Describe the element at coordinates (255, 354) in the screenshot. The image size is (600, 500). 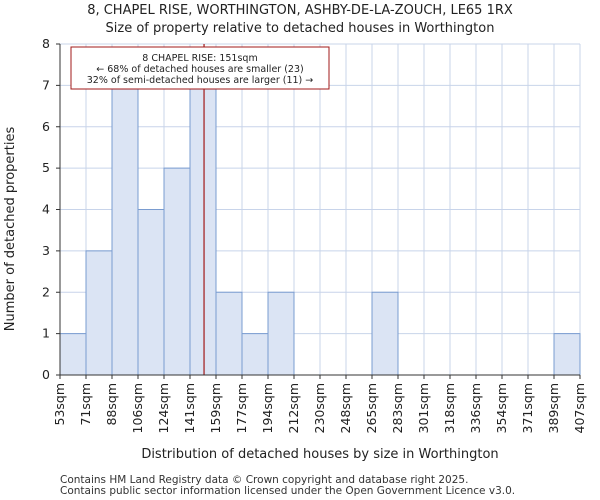
I see `bar-177sqm` at that location.